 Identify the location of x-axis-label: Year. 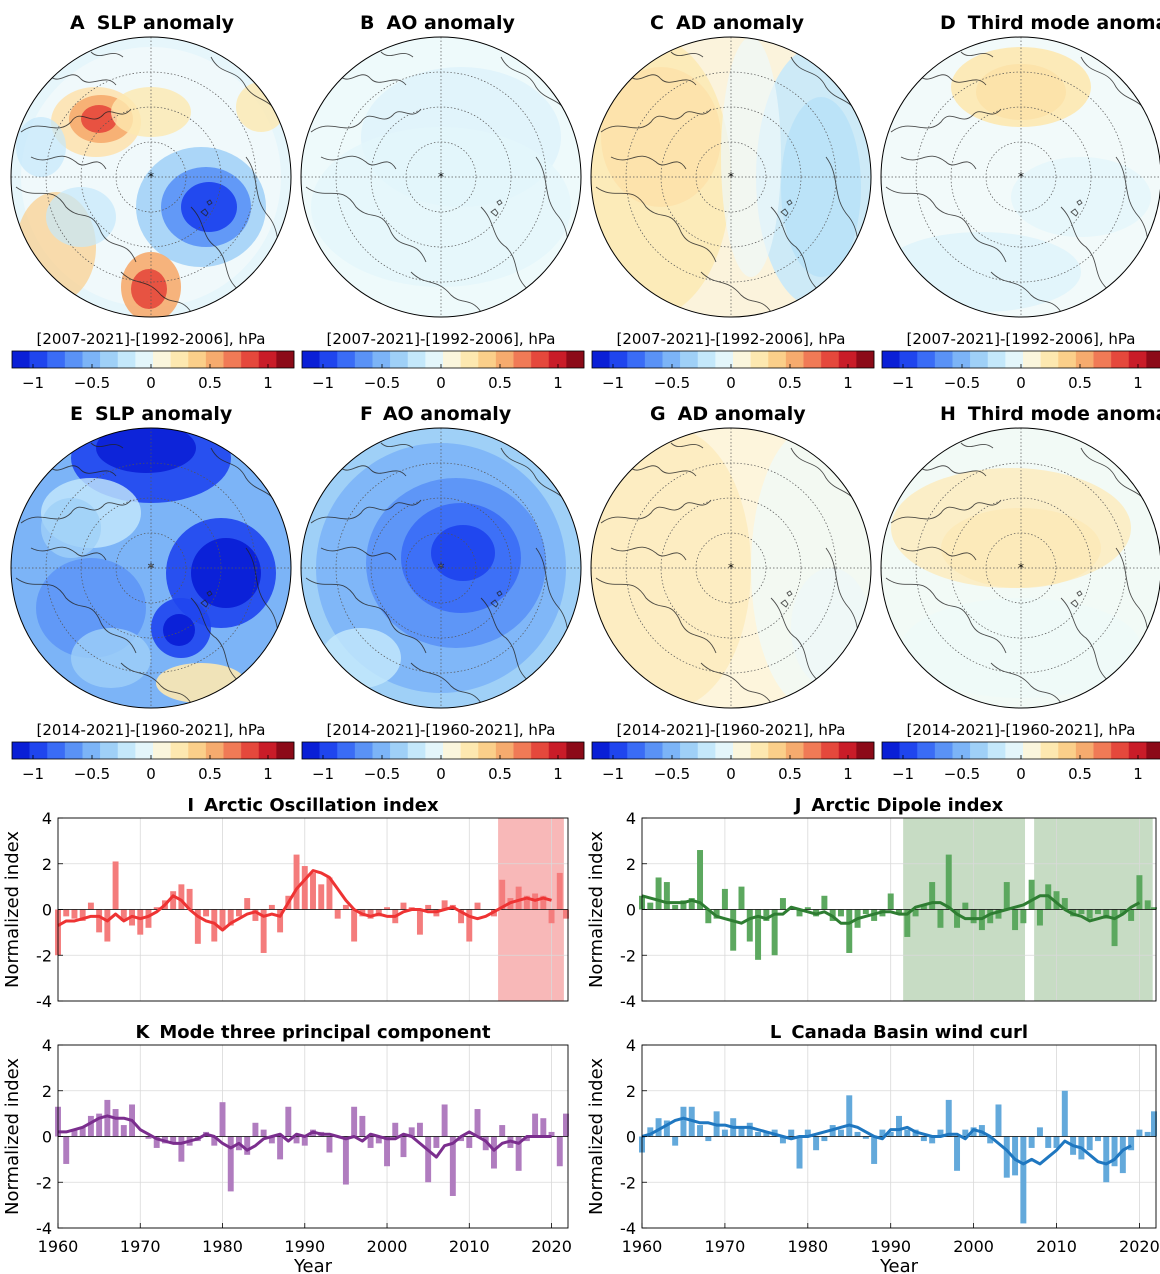
(313, 1265).